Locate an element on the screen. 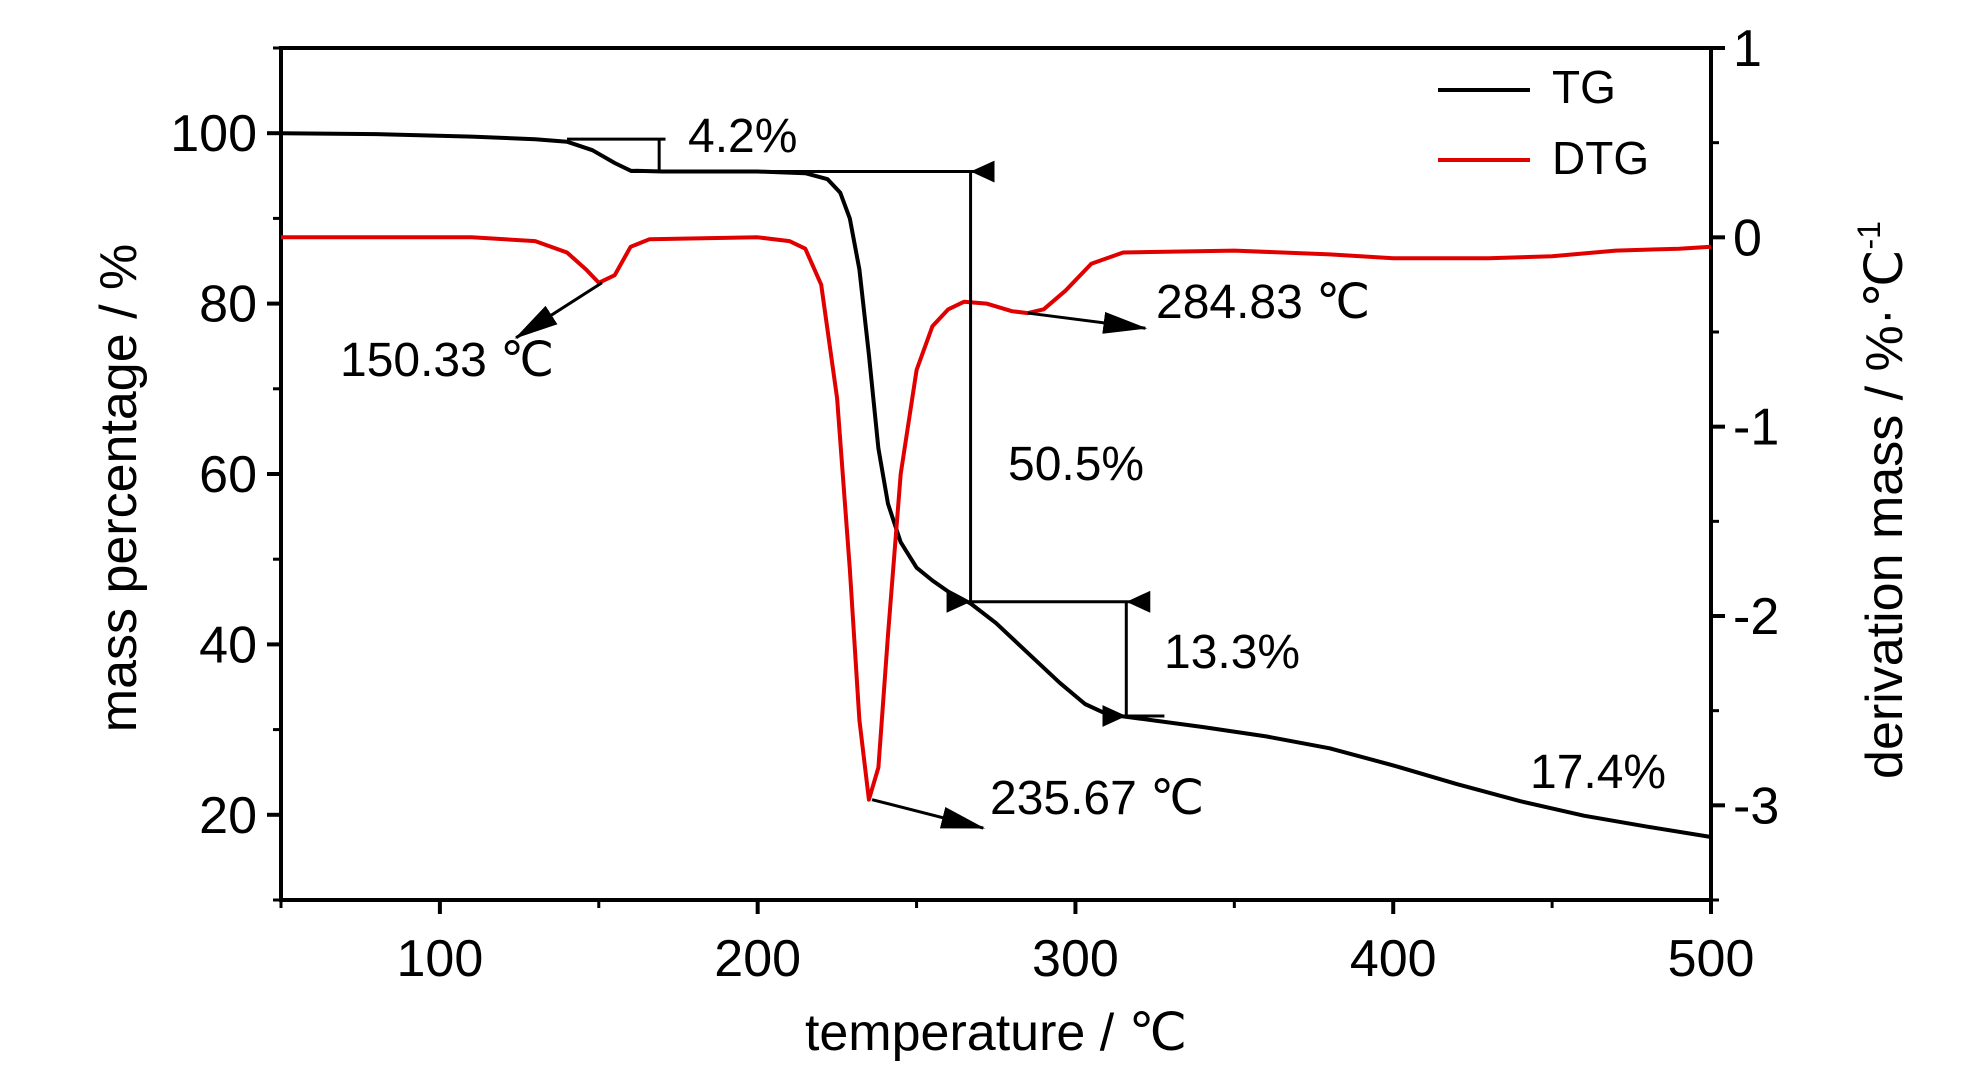 The height and width of the screenshot is (1067, 1984). legend-tg-label: TG is located at coordinates (1584, 87).